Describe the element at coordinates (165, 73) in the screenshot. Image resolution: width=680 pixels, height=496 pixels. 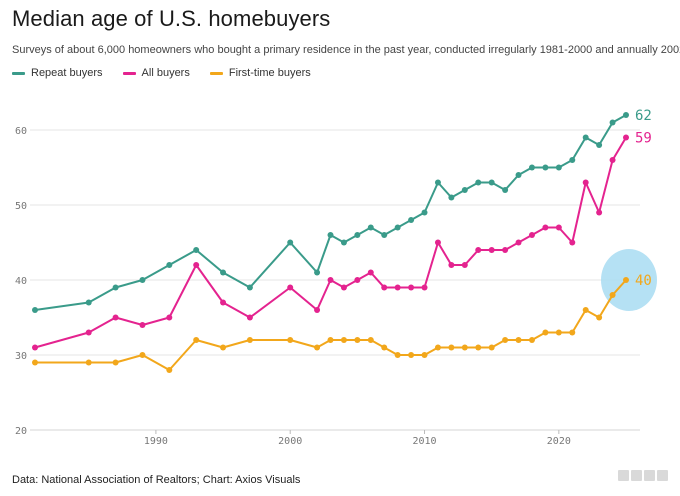
I see `legend-label-all-buyers: All buyers` at that location.